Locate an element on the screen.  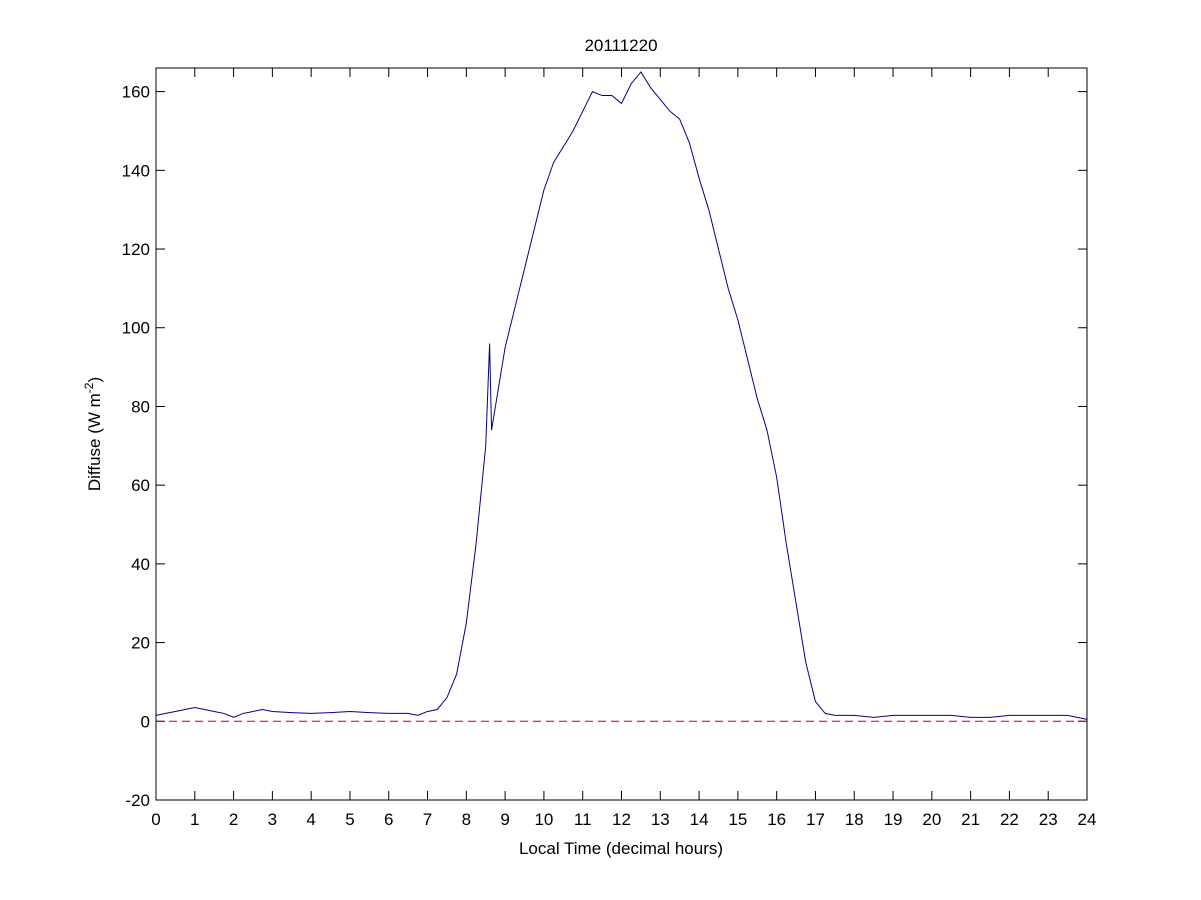
y-tick-label: 100 is located at coordinates (136, 328).